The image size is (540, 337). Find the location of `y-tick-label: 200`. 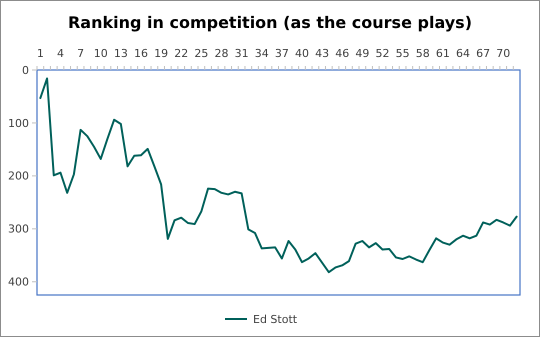

y-tick-label: 200 is located at coordinates (18, 176).